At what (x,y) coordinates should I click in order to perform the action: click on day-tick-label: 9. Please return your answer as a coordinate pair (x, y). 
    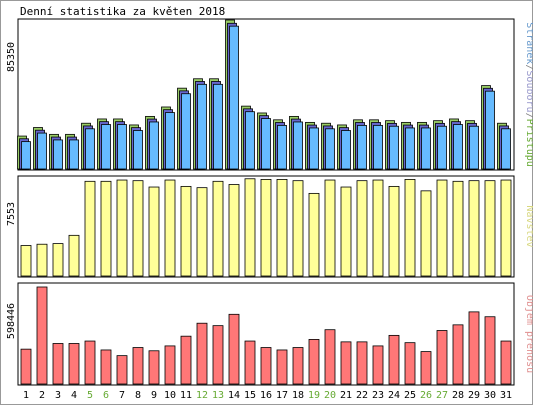
    Looking at the image, I should click on (154, 395).